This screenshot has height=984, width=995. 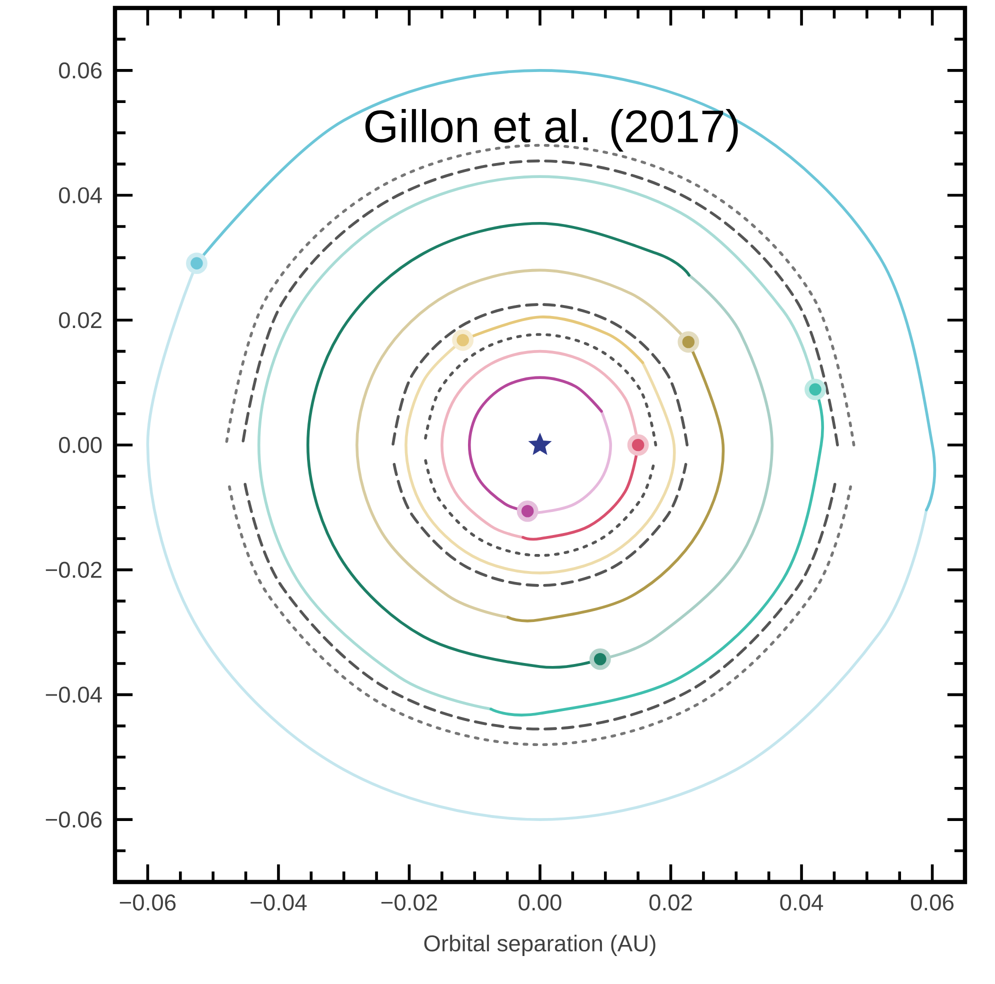 I want to click on y-tick-label: −0.02, so click(x=74, y=570).